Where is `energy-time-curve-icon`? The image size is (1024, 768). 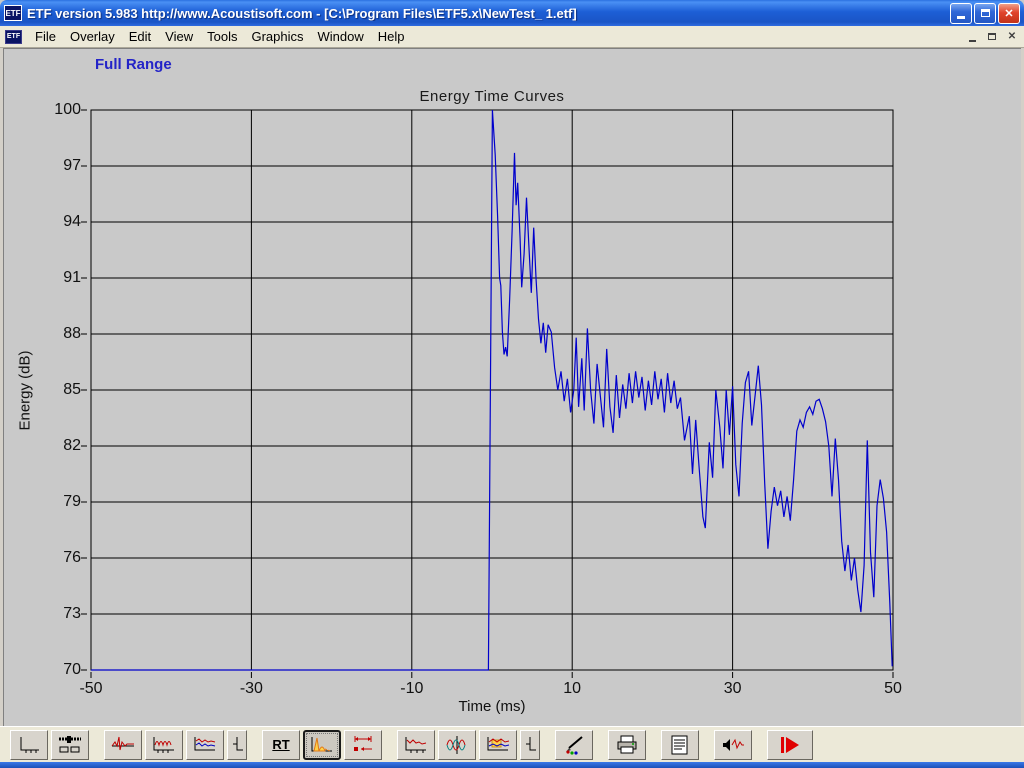
energy-time-curve-icon is located at coordinates (321, 743).